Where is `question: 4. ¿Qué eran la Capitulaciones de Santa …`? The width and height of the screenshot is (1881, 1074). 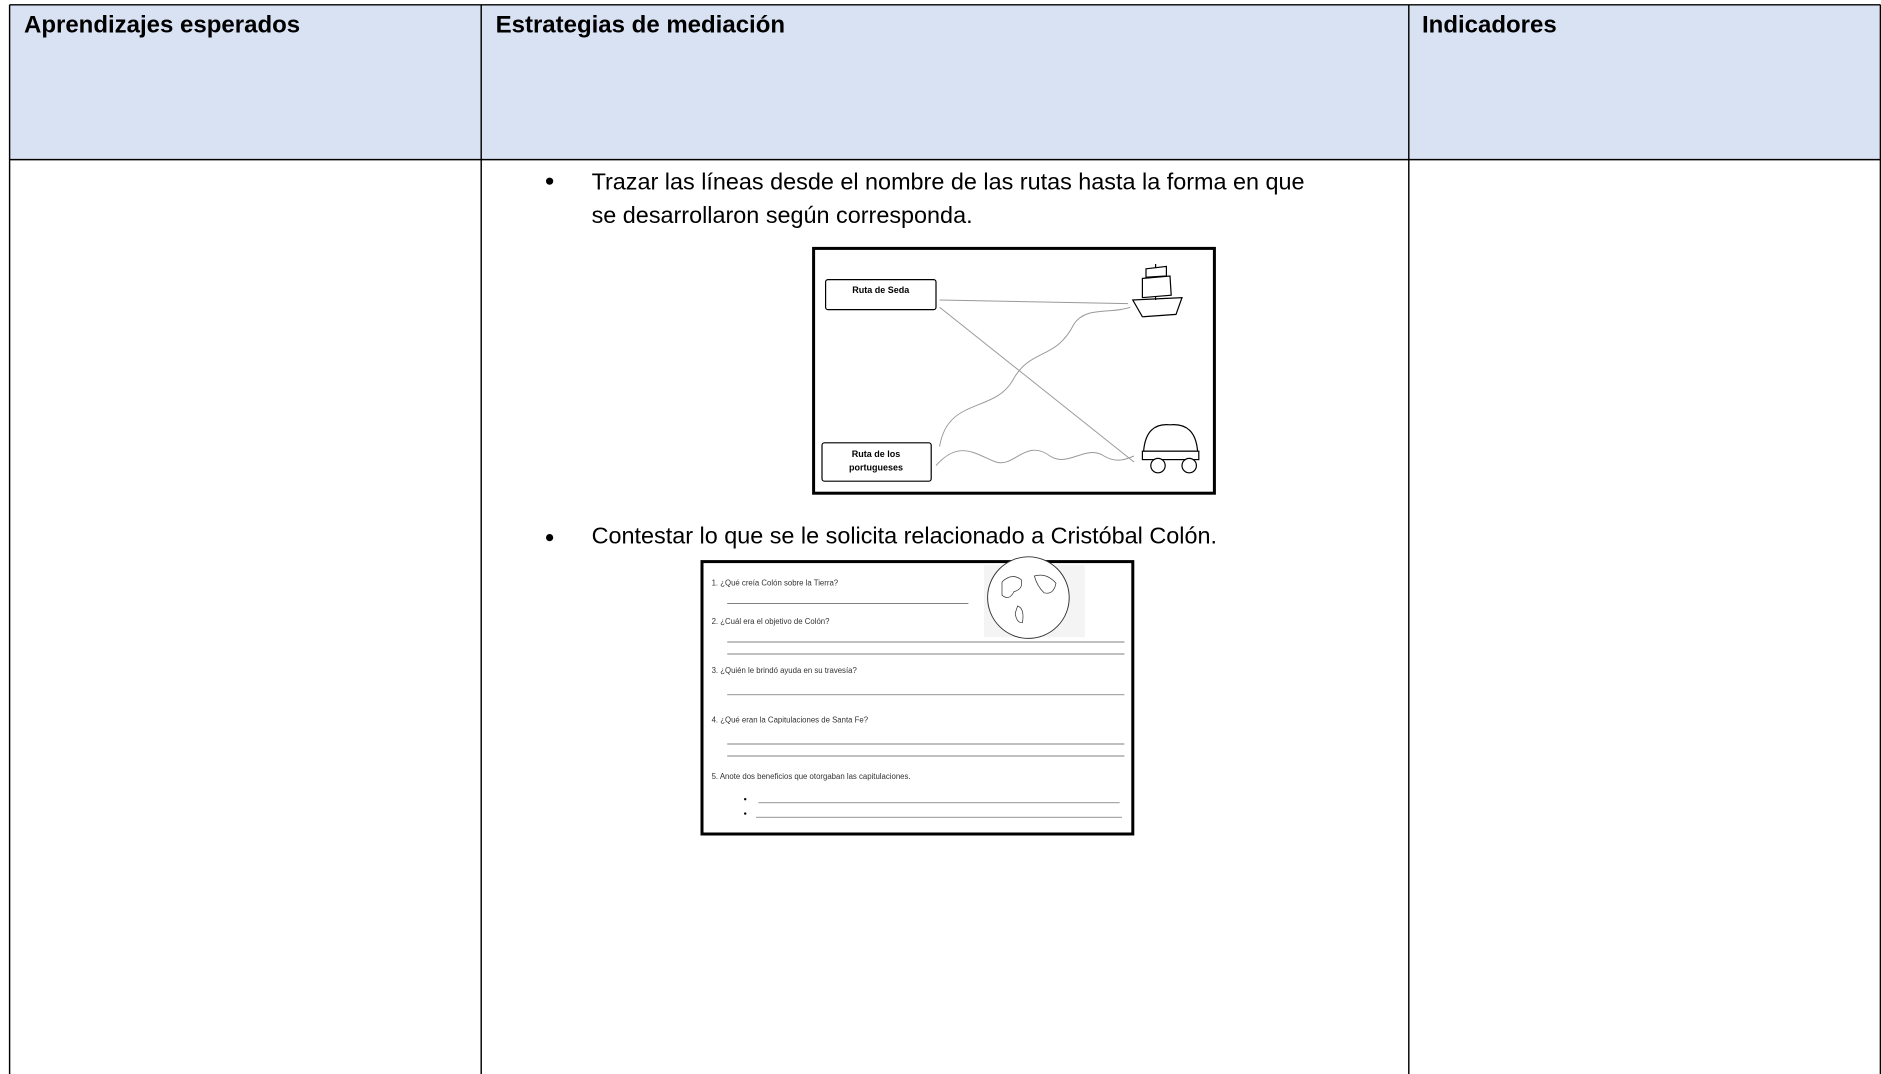 question: 4. ¿Qué eran la Capitulaciones de Santa … is located at coordinates (790, 719).